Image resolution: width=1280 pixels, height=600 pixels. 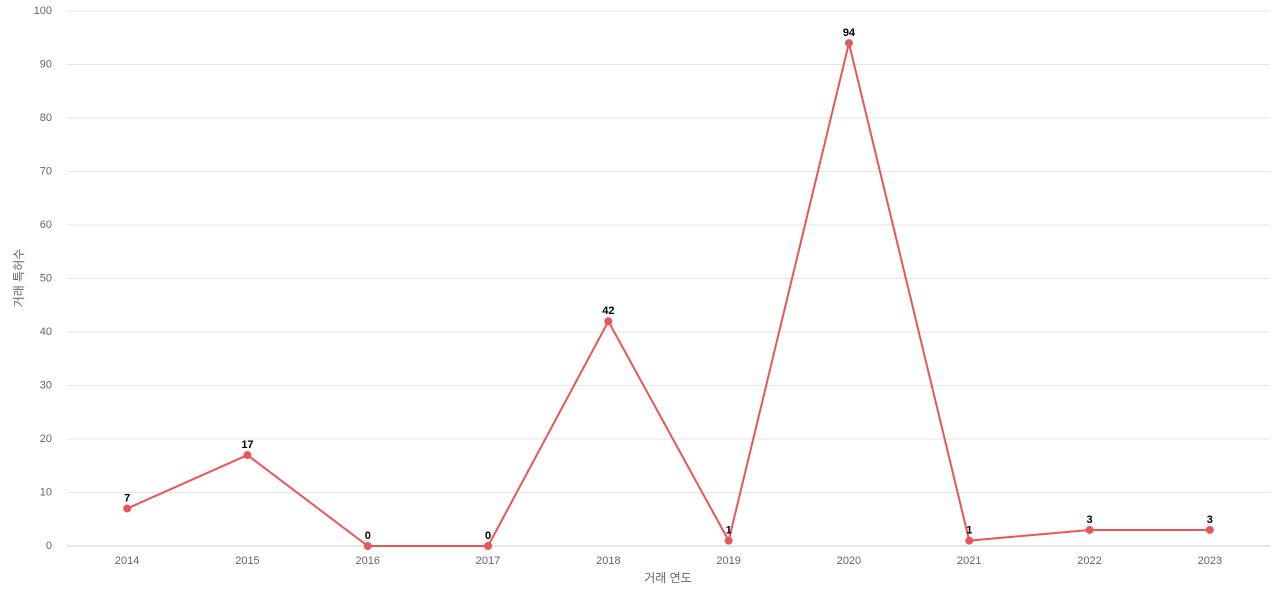 What do you see at coordinates (19, 278) in the screenshot?
I see `y-axis-label: 거래 특허수` at bounding box center [19, 278].